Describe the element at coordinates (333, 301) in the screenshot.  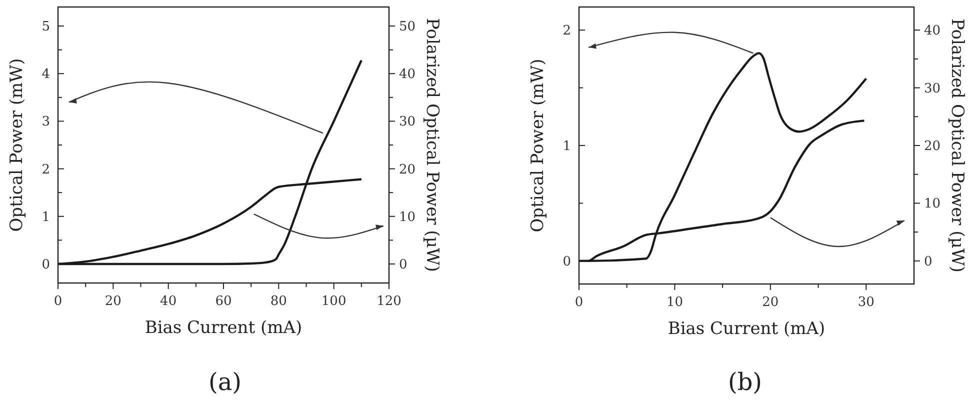
I see `x-tick-label: 100` at that location.